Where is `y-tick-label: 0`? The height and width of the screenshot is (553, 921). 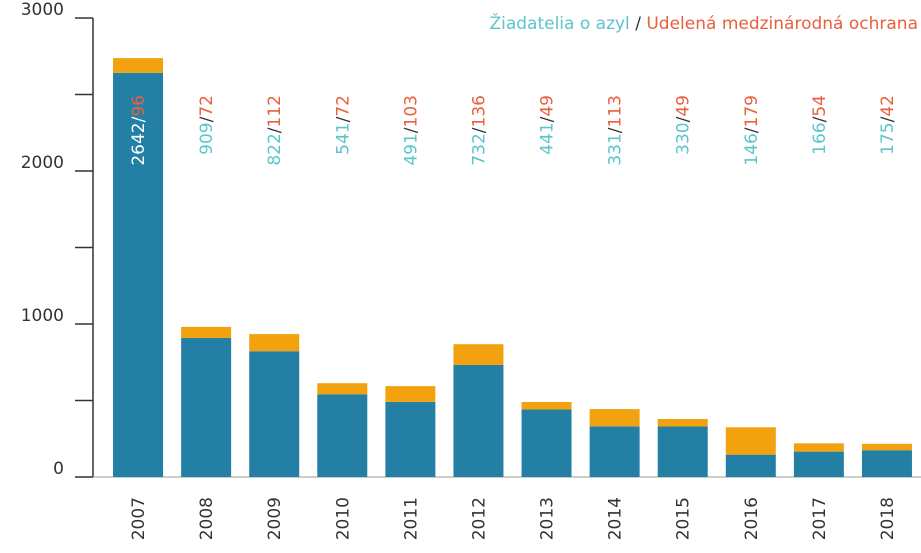 y-tick-label: 0 is located at coordinates (58, 469).